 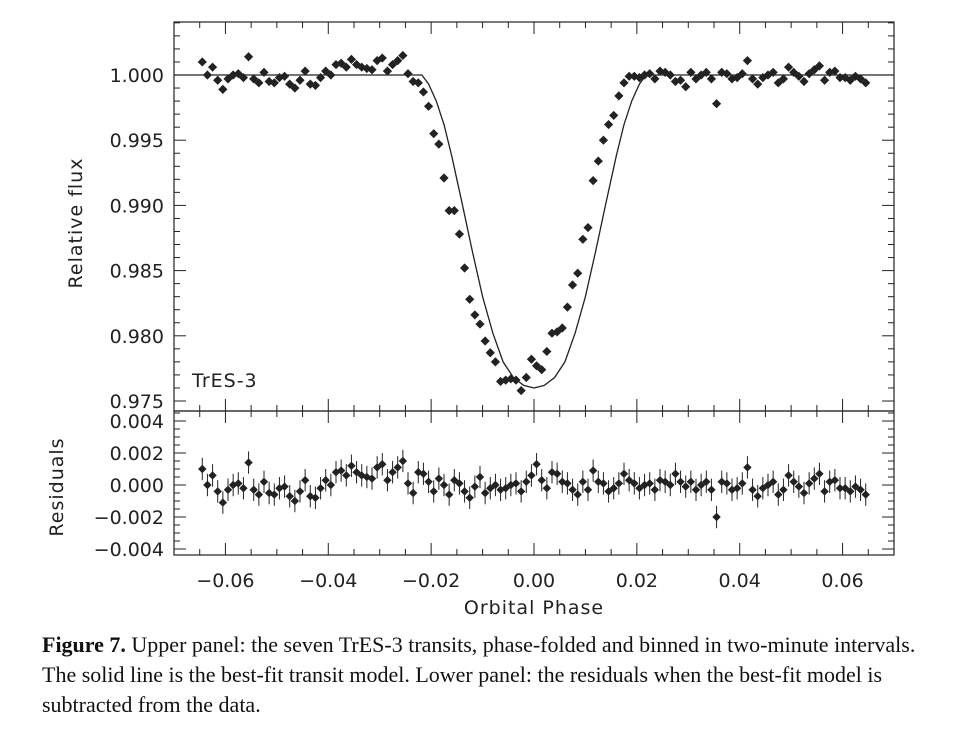 I want to click on x-tick-label: 0.04, so click(x=740, y=581).